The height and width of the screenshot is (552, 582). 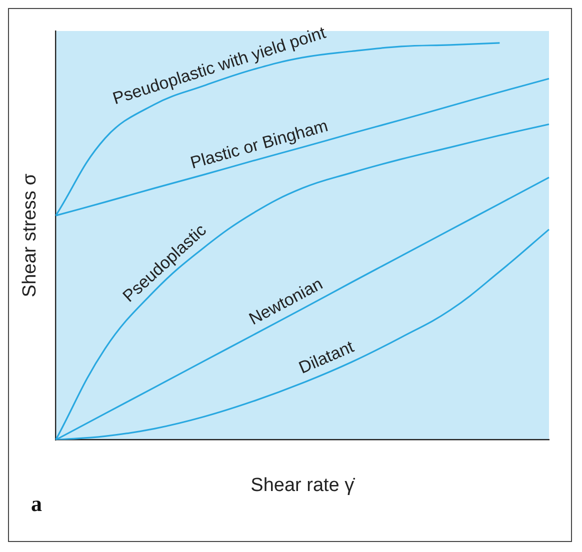 I want to click on y-axis-title: Shear stress σ, so click(x=30, y=235).